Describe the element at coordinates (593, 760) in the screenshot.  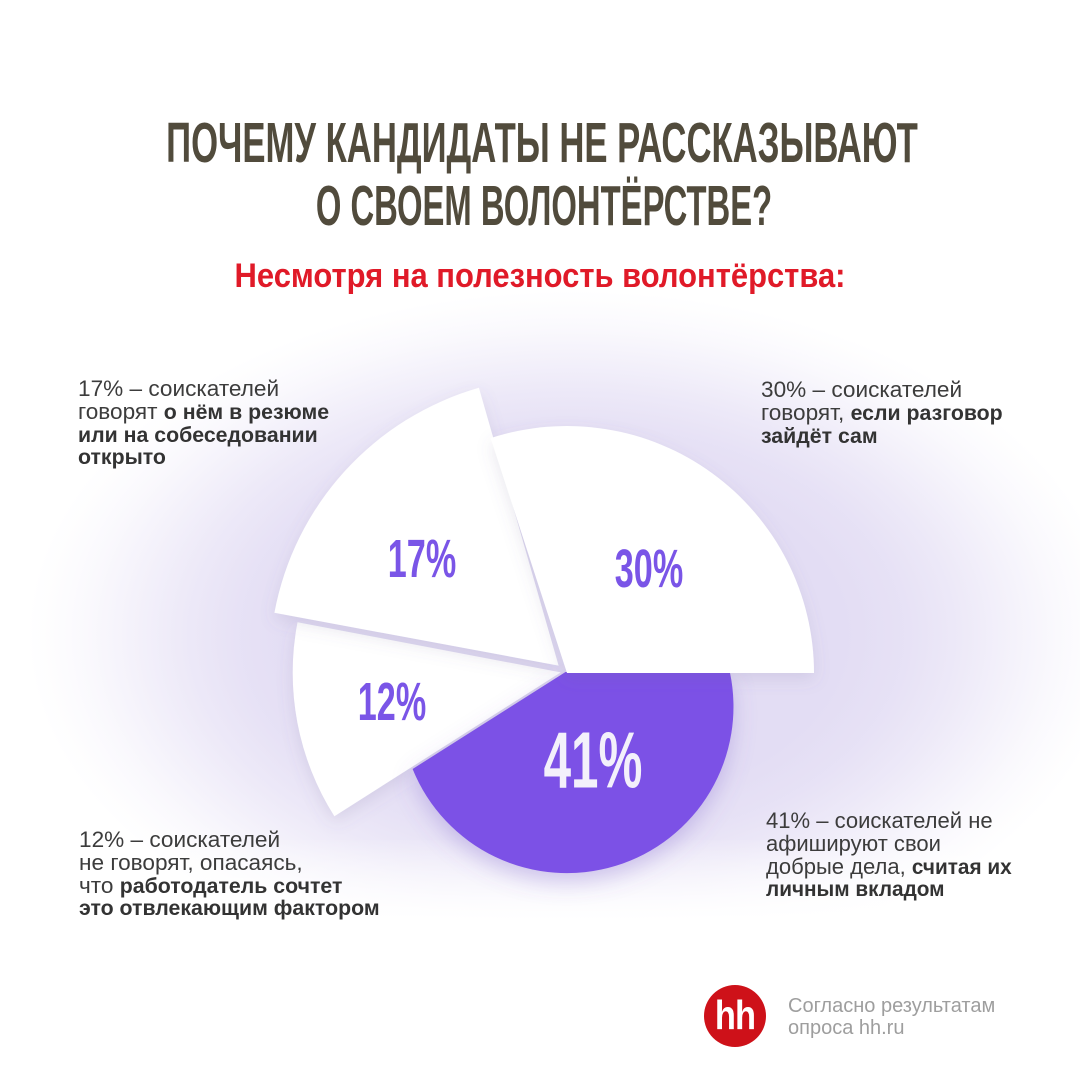
I see `svg-text: 41%` at that location.